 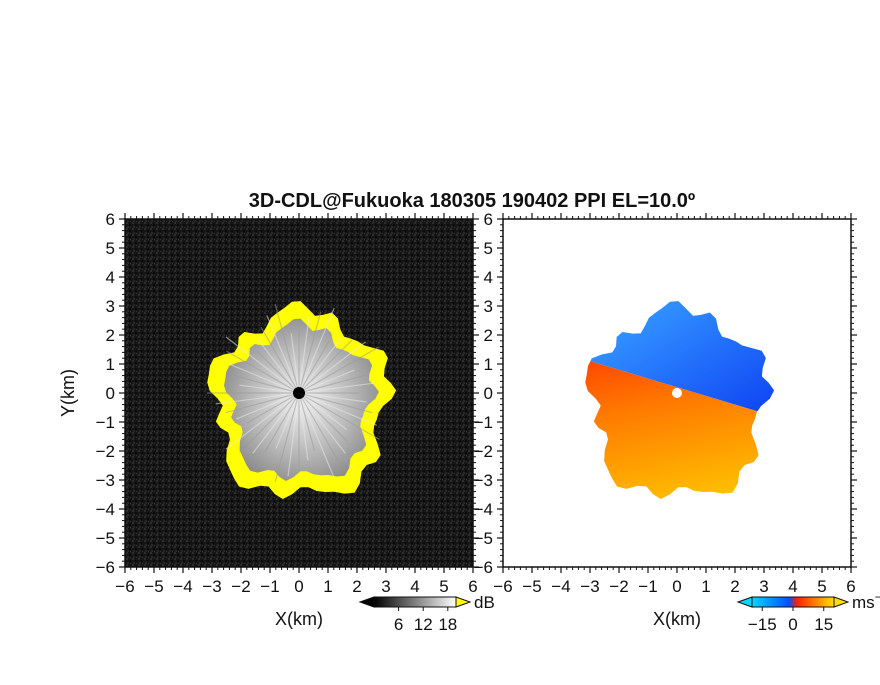 I want to click on colorbar-upper-arrow, so click(x=463, y=602).